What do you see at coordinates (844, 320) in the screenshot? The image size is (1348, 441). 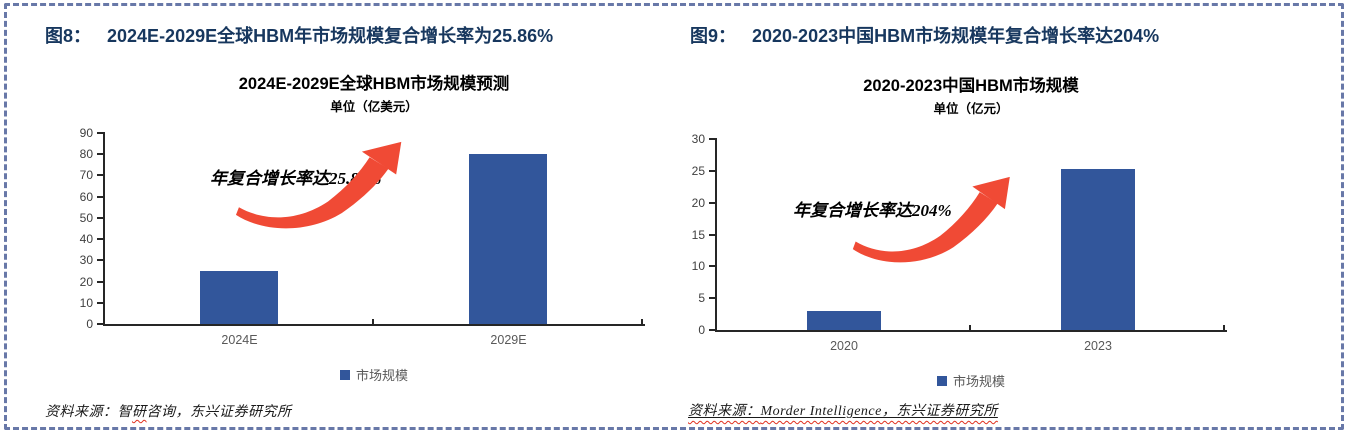 I see `bar-2020` at bounding box center [844, 320].